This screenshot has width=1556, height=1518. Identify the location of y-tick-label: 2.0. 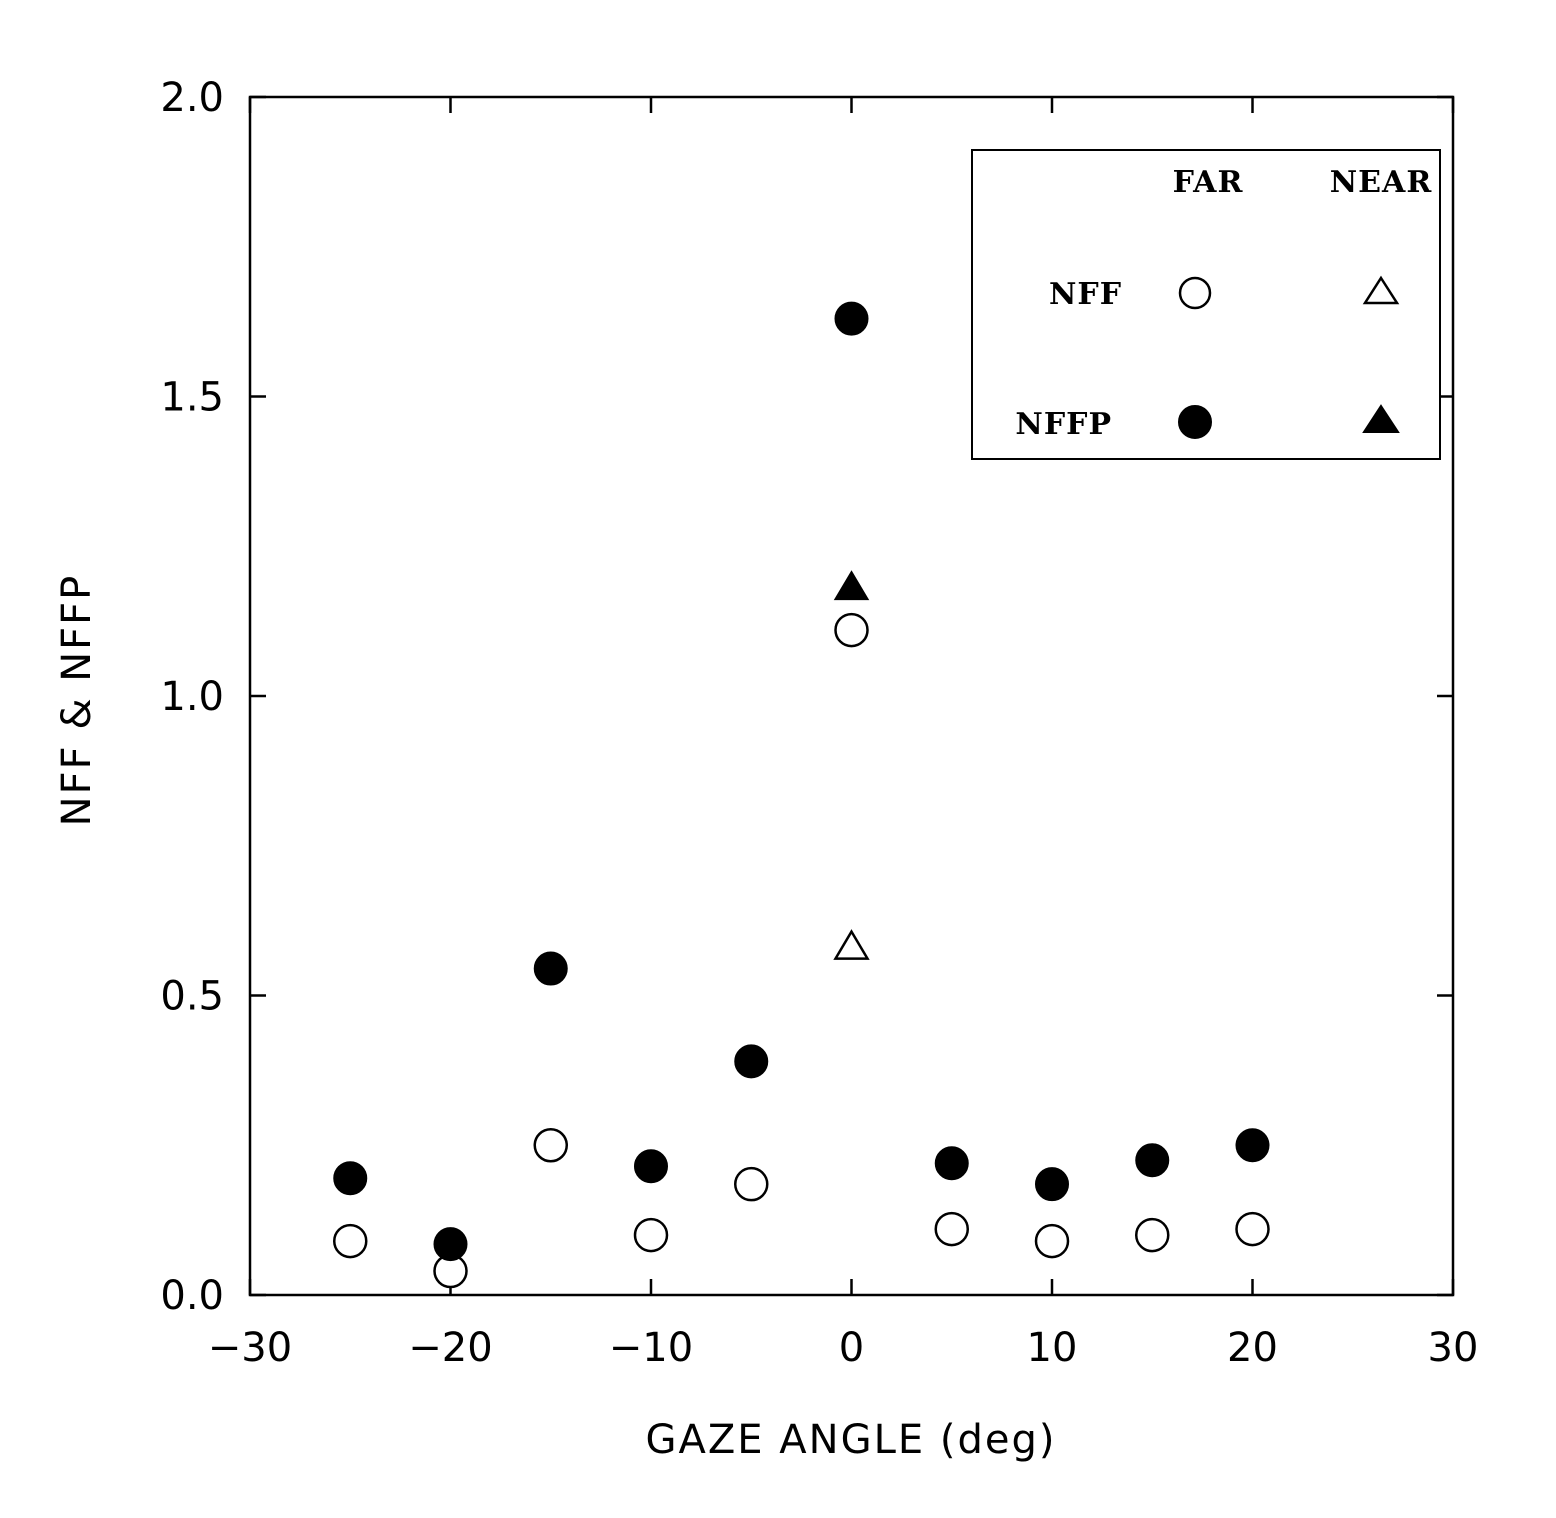
(192, 98).